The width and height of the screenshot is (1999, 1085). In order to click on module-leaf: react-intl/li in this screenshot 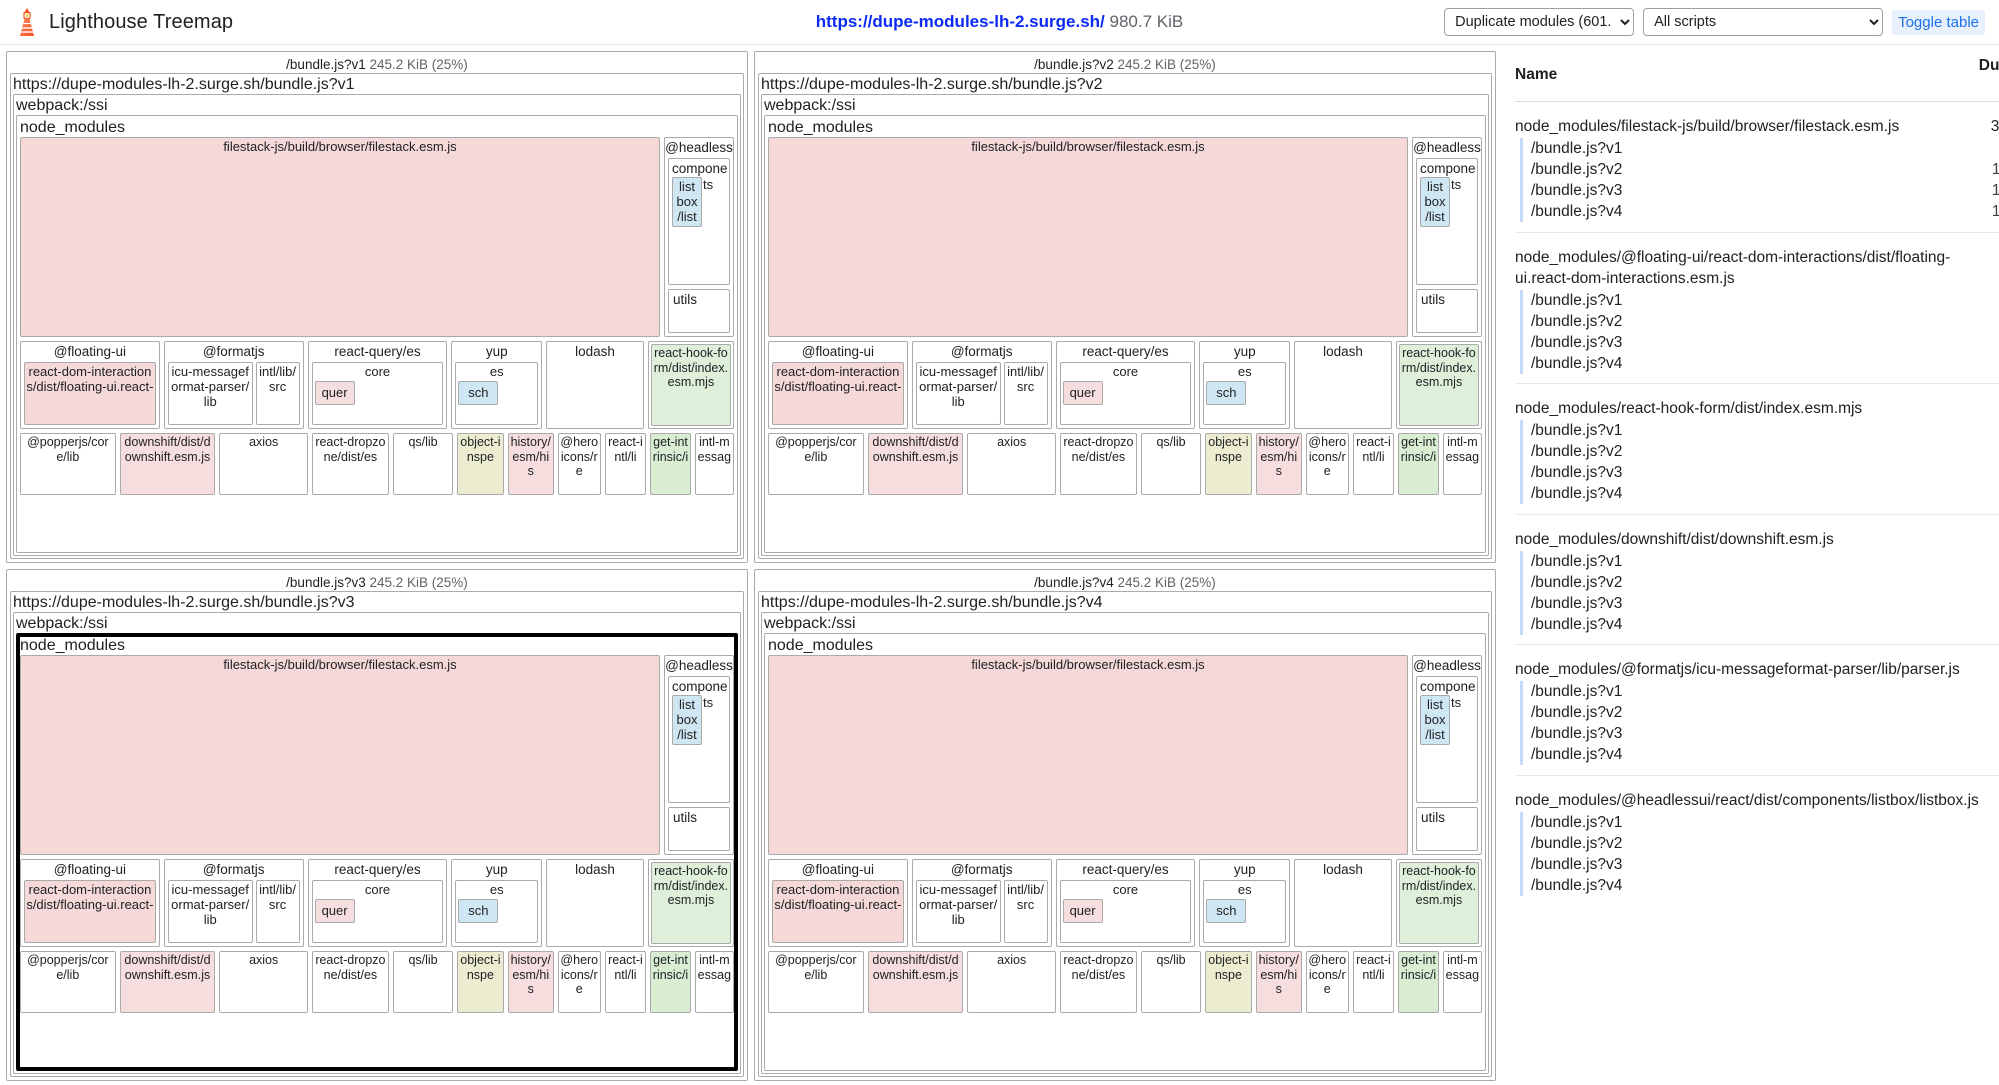, I will do `click(1373, 464)`.